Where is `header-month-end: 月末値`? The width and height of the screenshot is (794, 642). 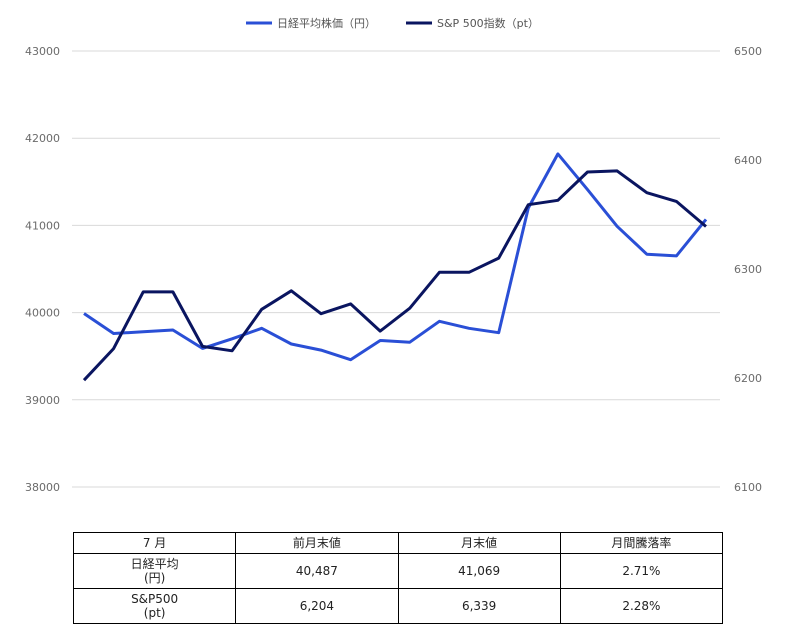 header-month-end: 月末値 is located at coordinates (479, 543).